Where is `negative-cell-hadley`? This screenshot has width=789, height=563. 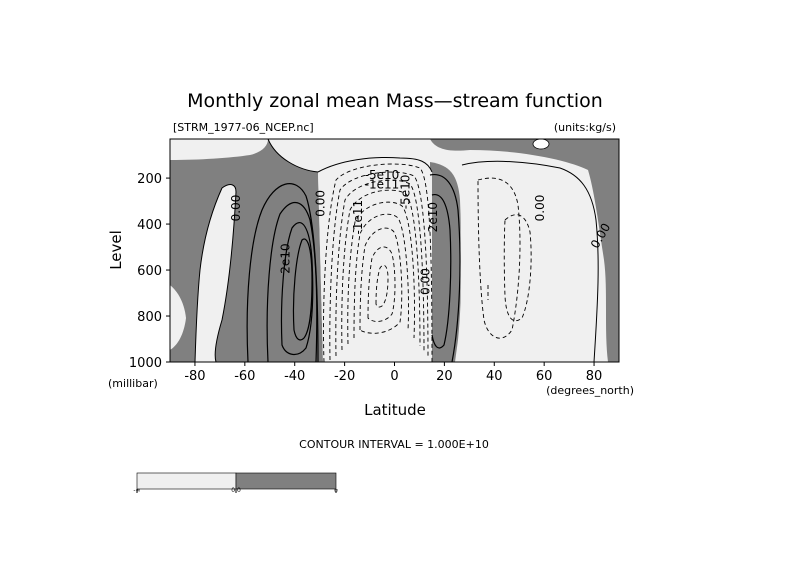
negative-cell-hadley is located at coordinates (375, 259).